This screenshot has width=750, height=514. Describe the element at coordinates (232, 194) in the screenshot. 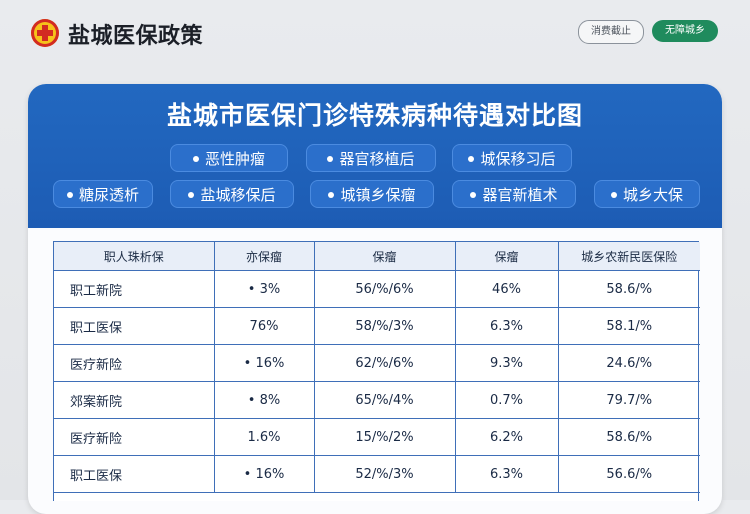

I see `tag-yancheng-transfer: 盐城移保后` at that location.